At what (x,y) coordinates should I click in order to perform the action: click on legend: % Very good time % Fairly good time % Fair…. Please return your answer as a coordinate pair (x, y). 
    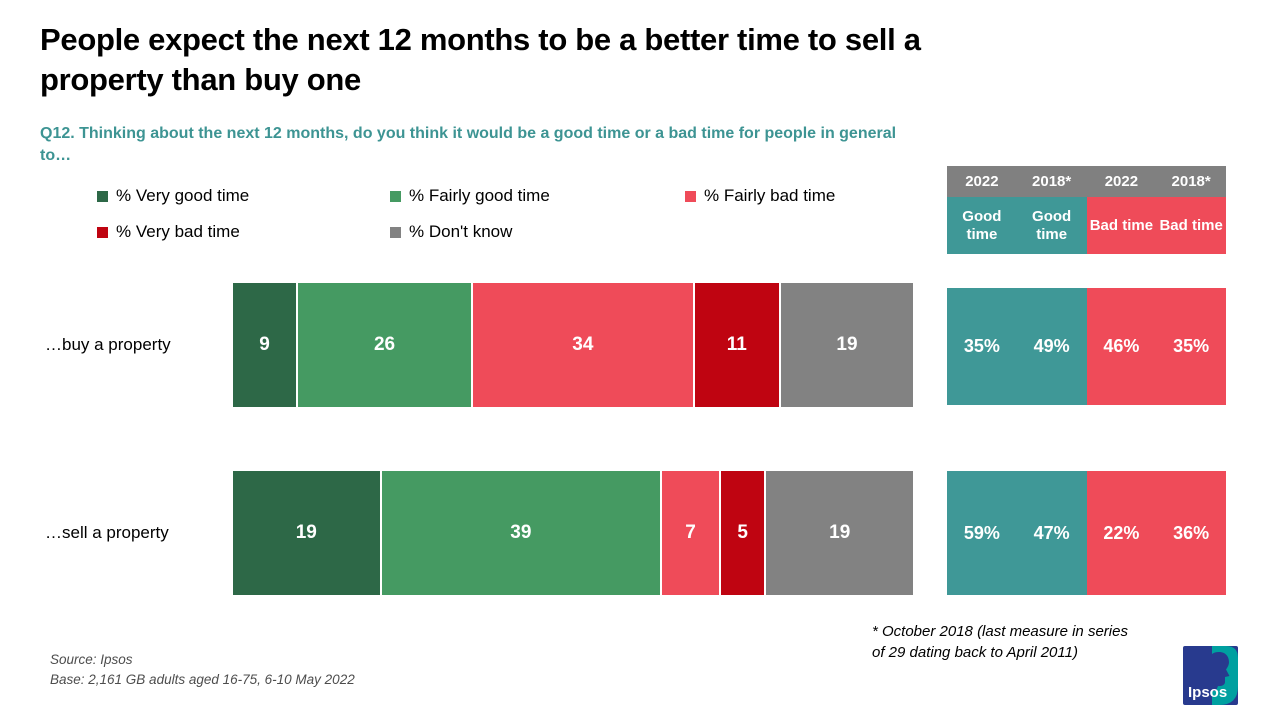
    Looking at the image, I should click on (537, 214).